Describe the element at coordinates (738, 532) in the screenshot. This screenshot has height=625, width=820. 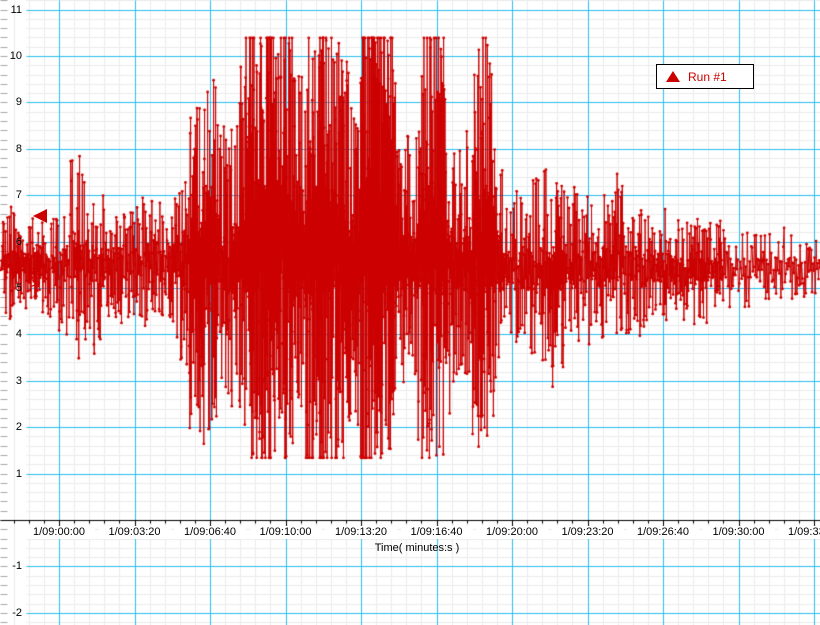
I see `x-tick-label: 1/09:30:00` at that location.